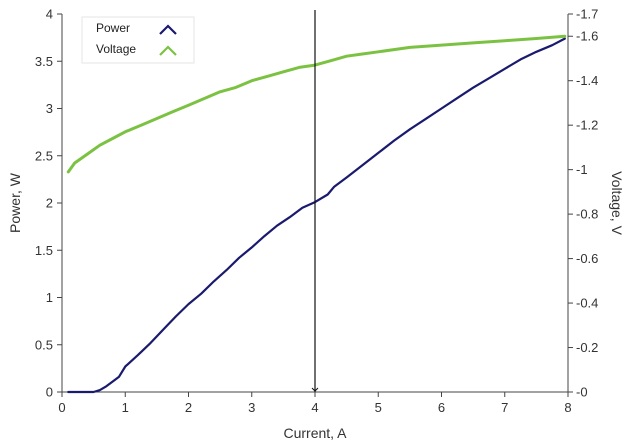  What do you see at coordinates (61, 407) in the screenshot?
I see `x-tick-label: 0` at bounding box center [61, 407].